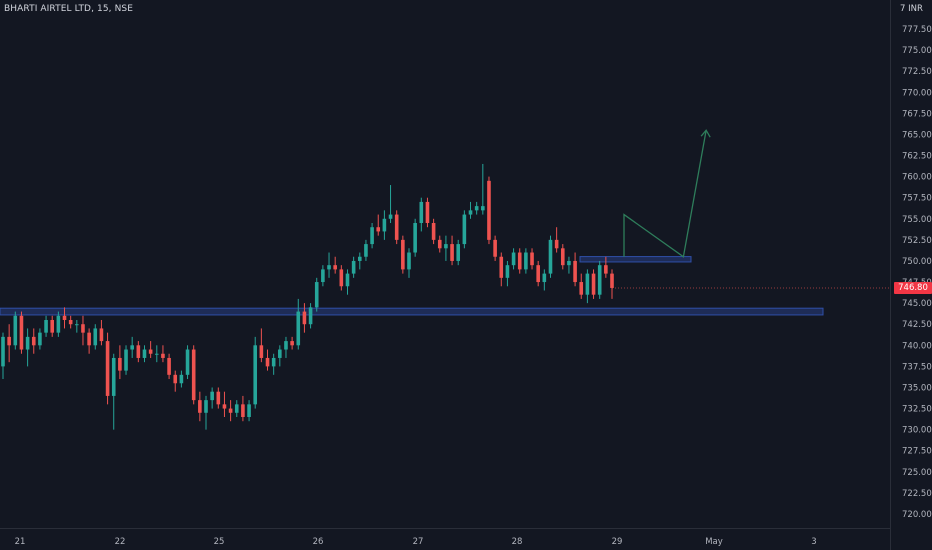  I want to click on price-tick-label: 722.50, so click(917, 494).